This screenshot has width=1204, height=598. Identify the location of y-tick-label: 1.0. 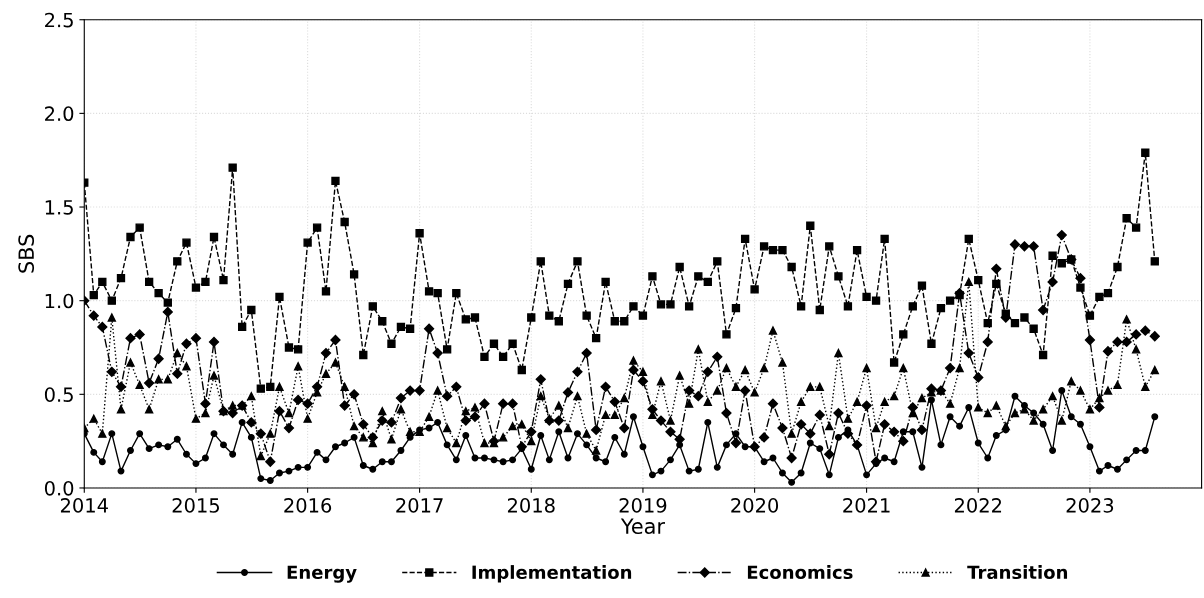
(59, 301).